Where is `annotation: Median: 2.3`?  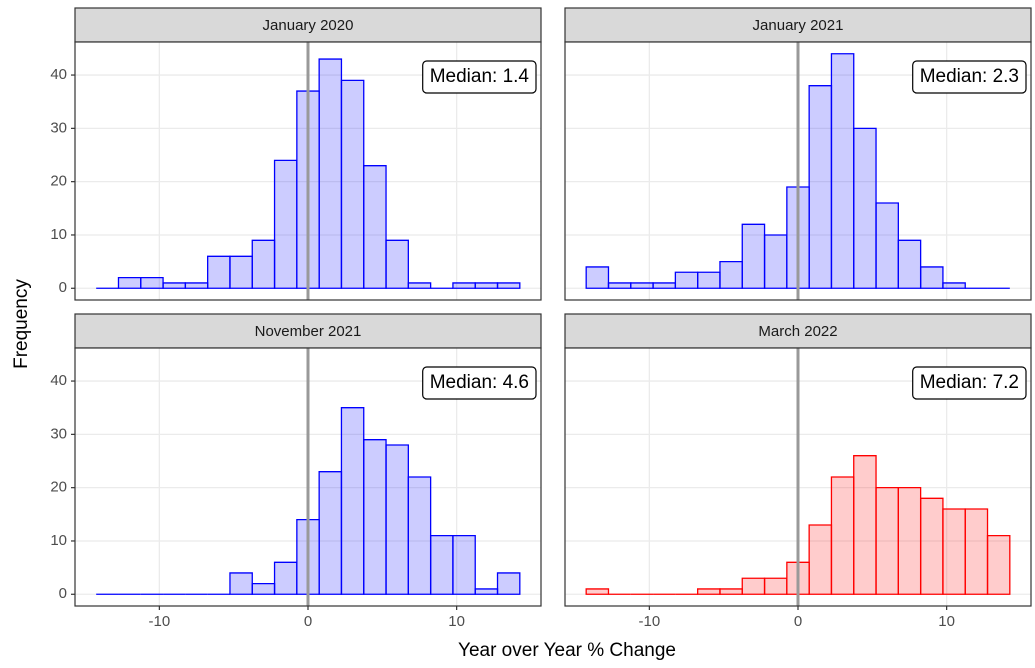 annotation: Median: 2.3 is located at coordinates (969, 77).